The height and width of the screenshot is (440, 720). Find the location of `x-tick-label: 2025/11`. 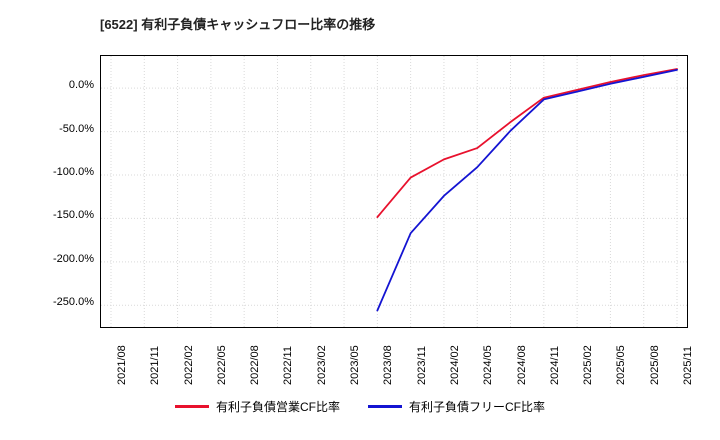

x-tick-label: 2025/11 is located at coordinates (688, 365).